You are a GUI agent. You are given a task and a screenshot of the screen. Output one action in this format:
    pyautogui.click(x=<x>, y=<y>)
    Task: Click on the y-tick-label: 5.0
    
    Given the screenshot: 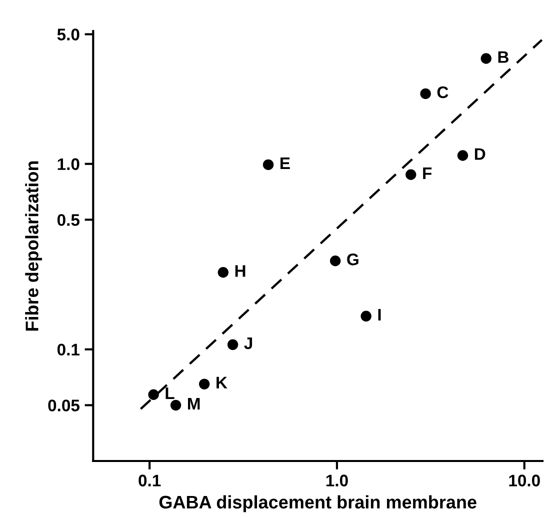 What is the action you would take?
    pyautogui.click(x=68, y=34)
    